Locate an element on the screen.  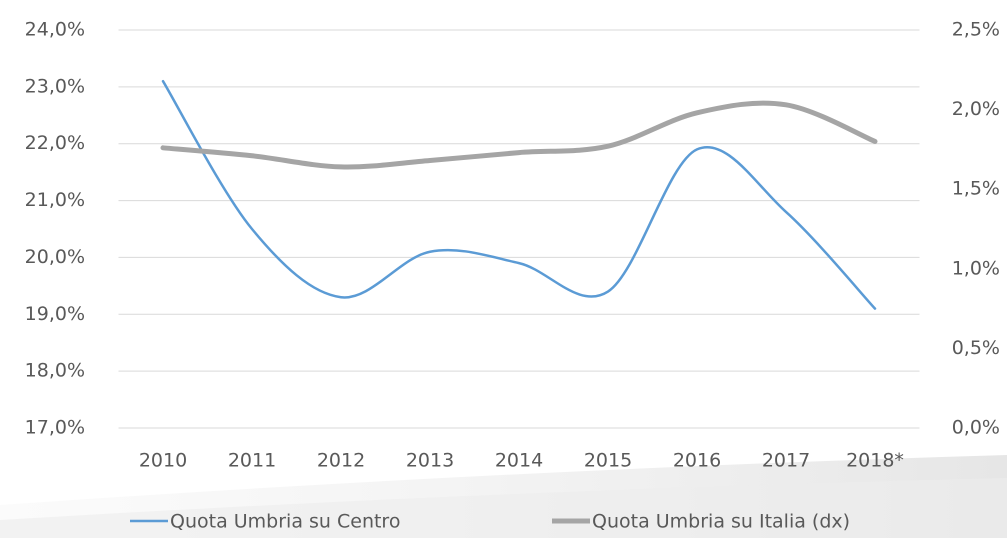
x-tick-label: 2012 is located at coordinates (341, 461).